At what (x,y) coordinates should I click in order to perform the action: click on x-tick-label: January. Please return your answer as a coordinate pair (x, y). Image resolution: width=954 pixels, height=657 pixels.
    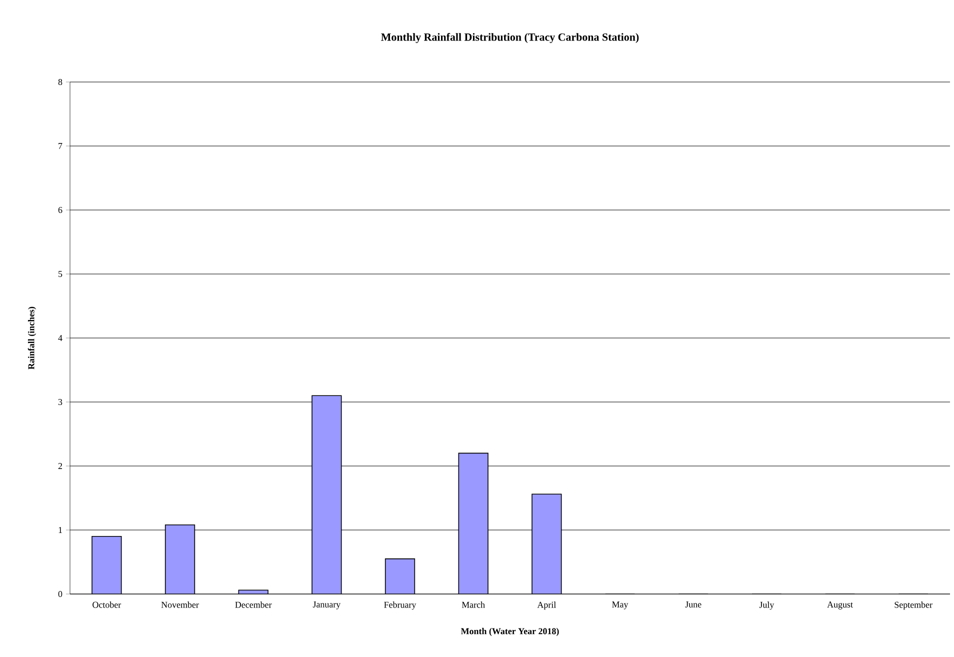
    Looking at the image, I should click on (326, 606).